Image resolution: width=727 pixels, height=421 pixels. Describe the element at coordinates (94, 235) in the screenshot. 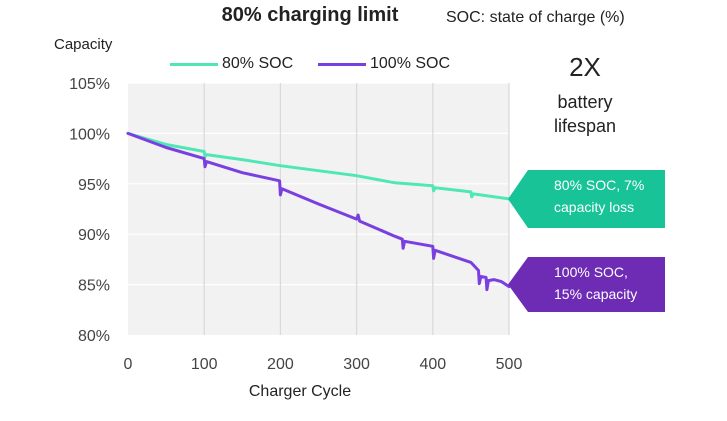

I see `y-tick-label: 90%` at that location.